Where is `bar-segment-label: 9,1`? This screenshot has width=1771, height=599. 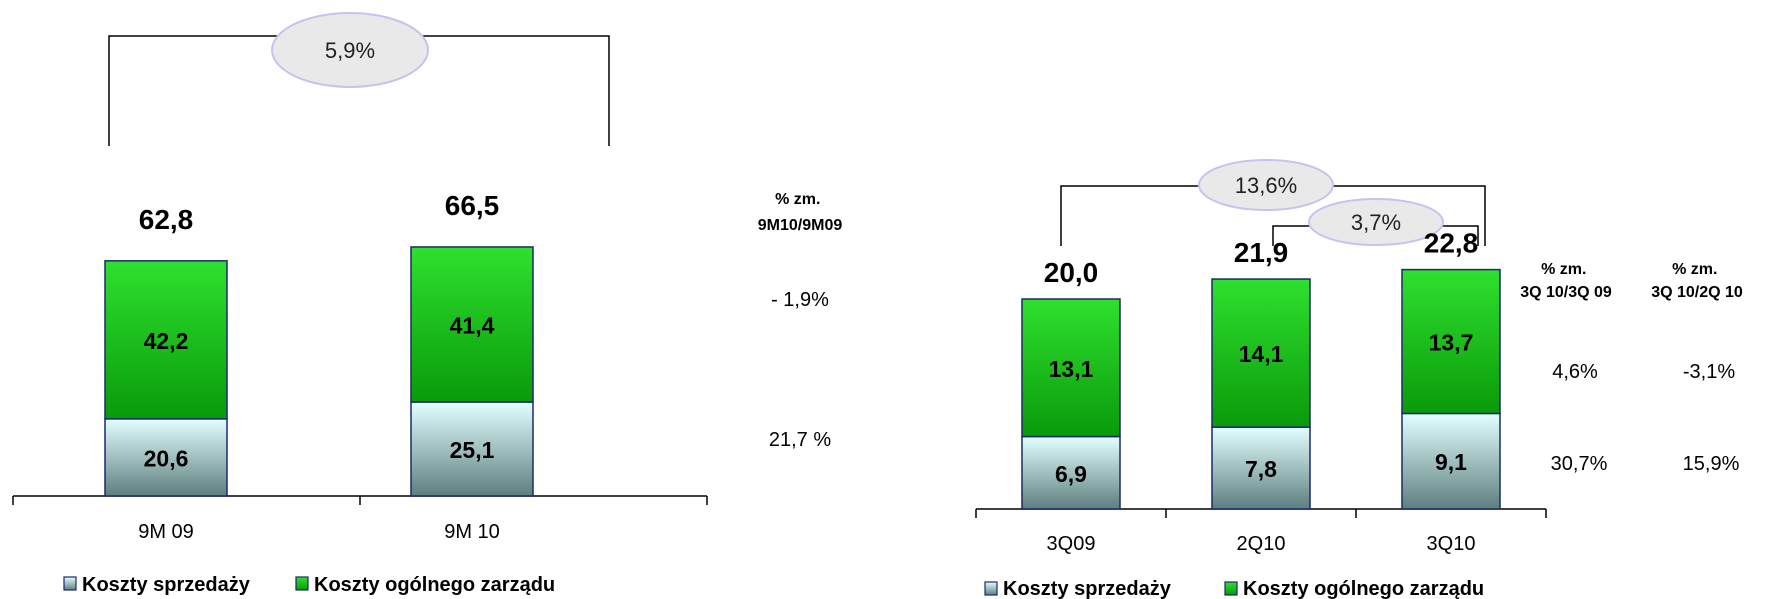
bar-segment-label: 9,1 is located at coordinates (1451, 462).